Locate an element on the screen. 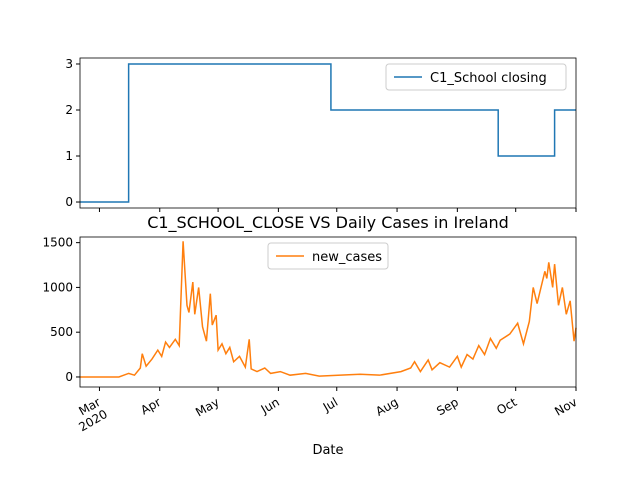  legend-label: C1_School closing is located at coordinates (488, 78).